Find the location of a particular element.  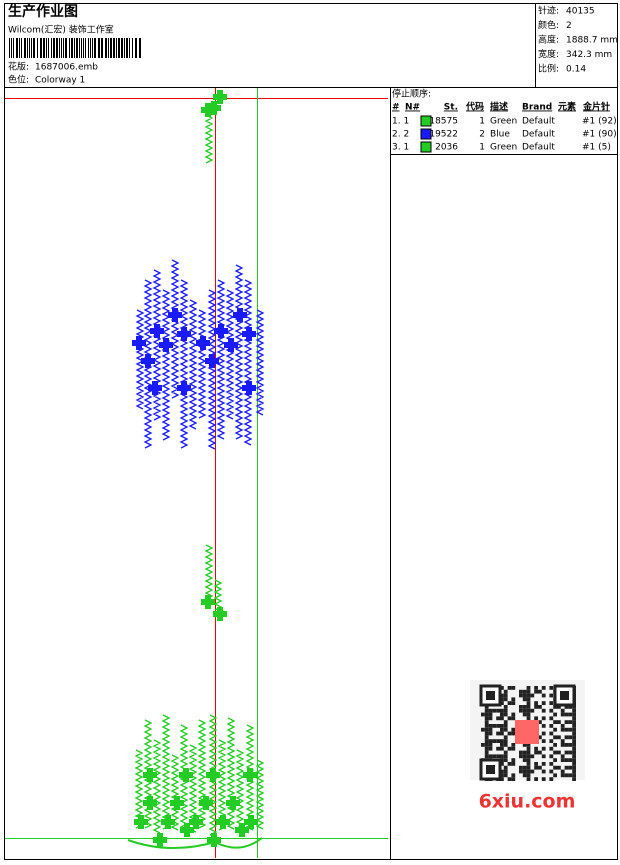

needle: #1 (5) is located at coordinates (596, 148).